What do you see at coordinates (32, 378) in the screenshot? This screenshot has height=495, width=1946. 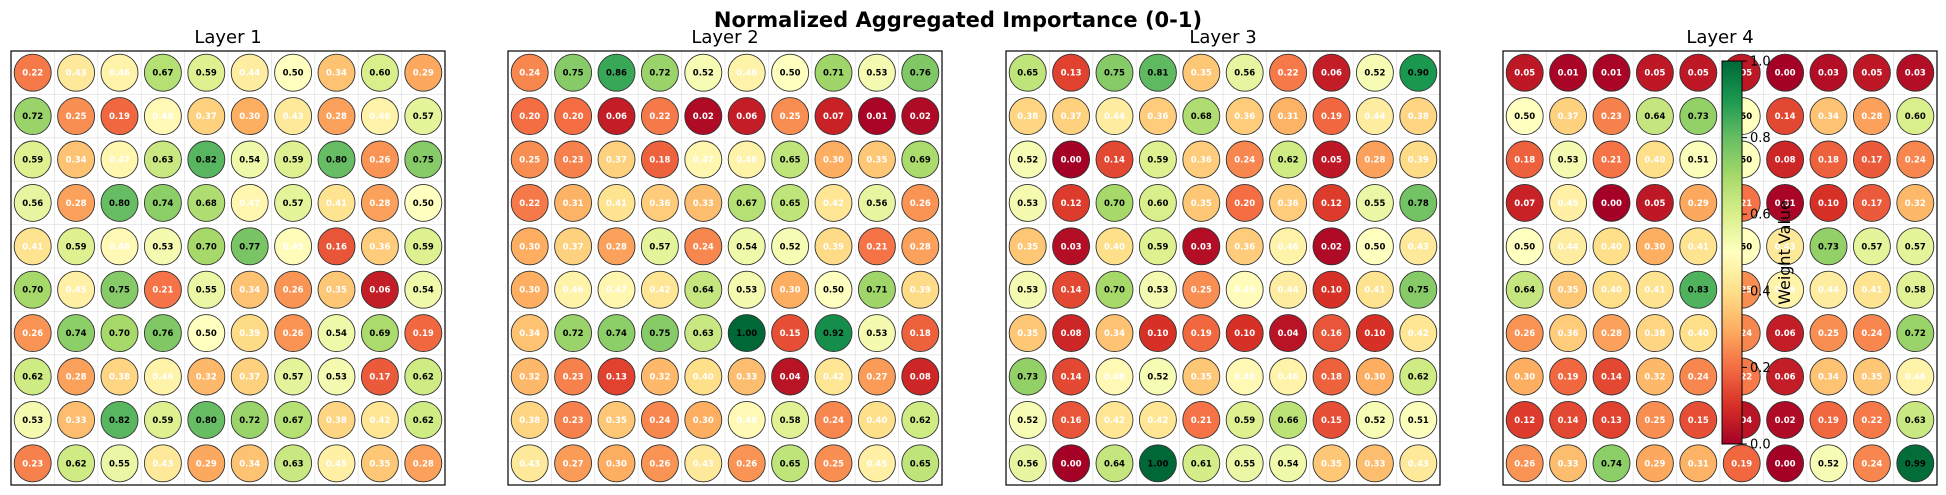 I see `value-label: 0.62` at bounding box center [32, 378].